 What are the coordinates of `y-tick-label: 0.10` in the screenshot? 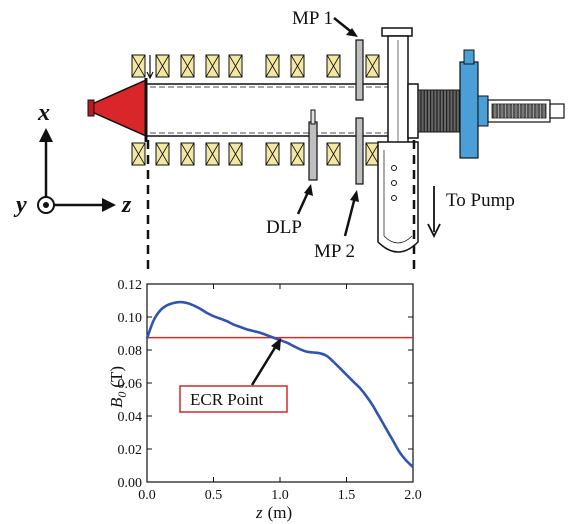 It's located at (130, 318).